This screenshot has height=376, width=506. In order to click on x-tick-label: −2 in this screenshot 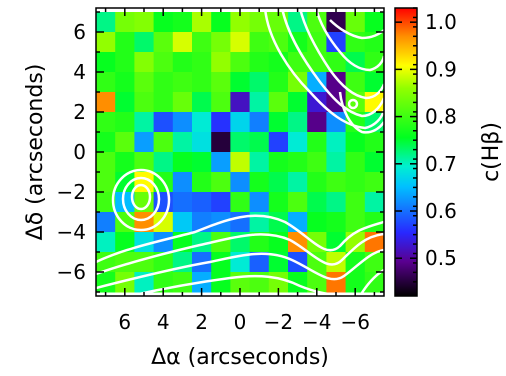, I will do `click(278, 322)`.